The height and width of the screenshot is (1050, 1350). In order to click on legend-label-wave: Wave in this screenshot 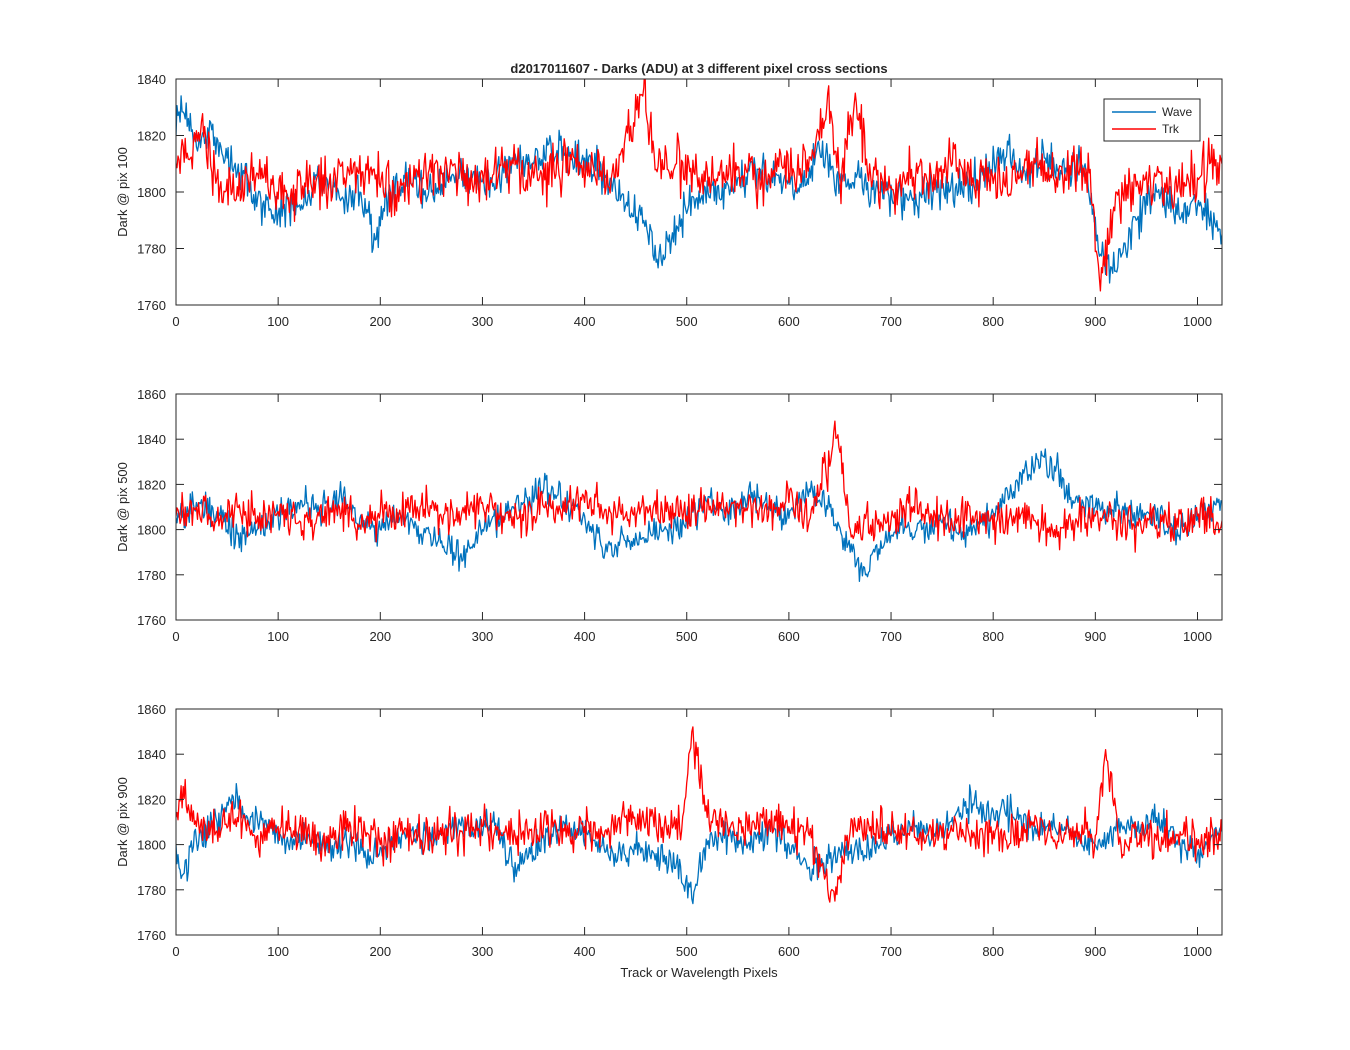, I will do `click(1177, 112)`.